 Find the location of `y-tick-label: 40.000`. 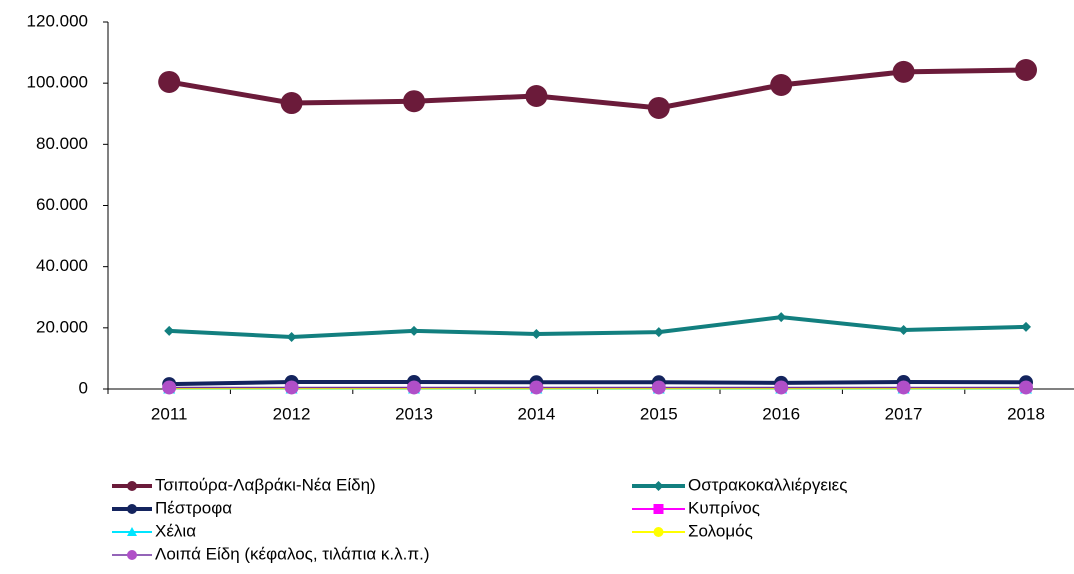

y-tick-label: 40.000 is located at coordinates (62, 265).